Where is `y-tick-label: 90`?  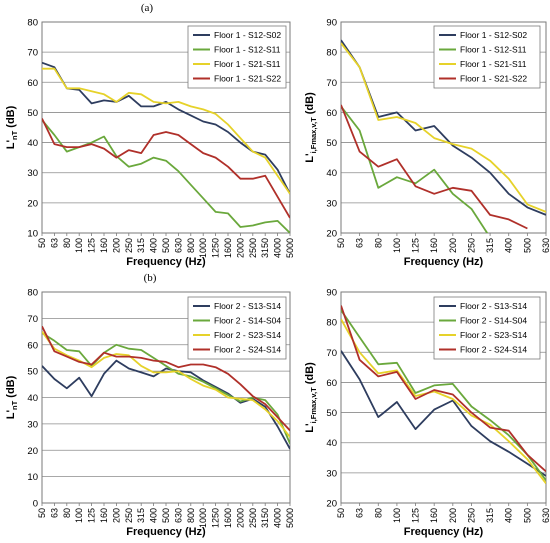
y-tick-label: 90 is located at coordinates (331, 293).